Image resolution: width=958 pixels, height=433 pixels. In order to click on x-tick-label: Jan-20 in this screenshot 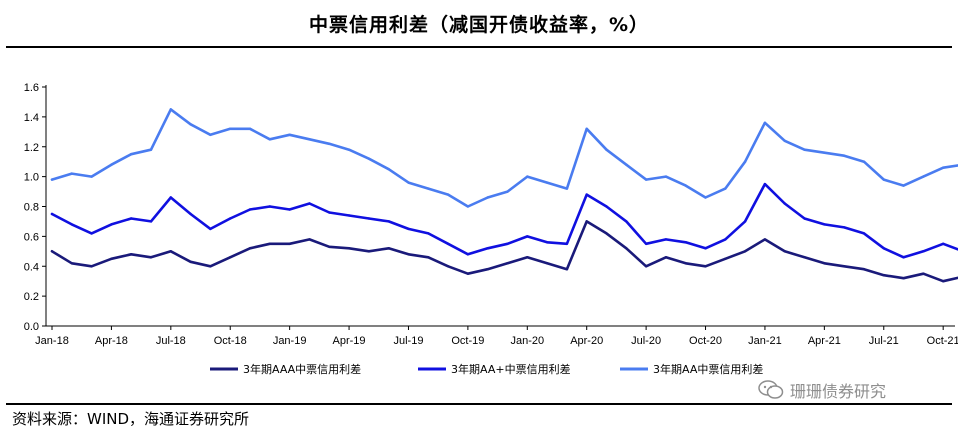, I will do `click(527, 341)`.